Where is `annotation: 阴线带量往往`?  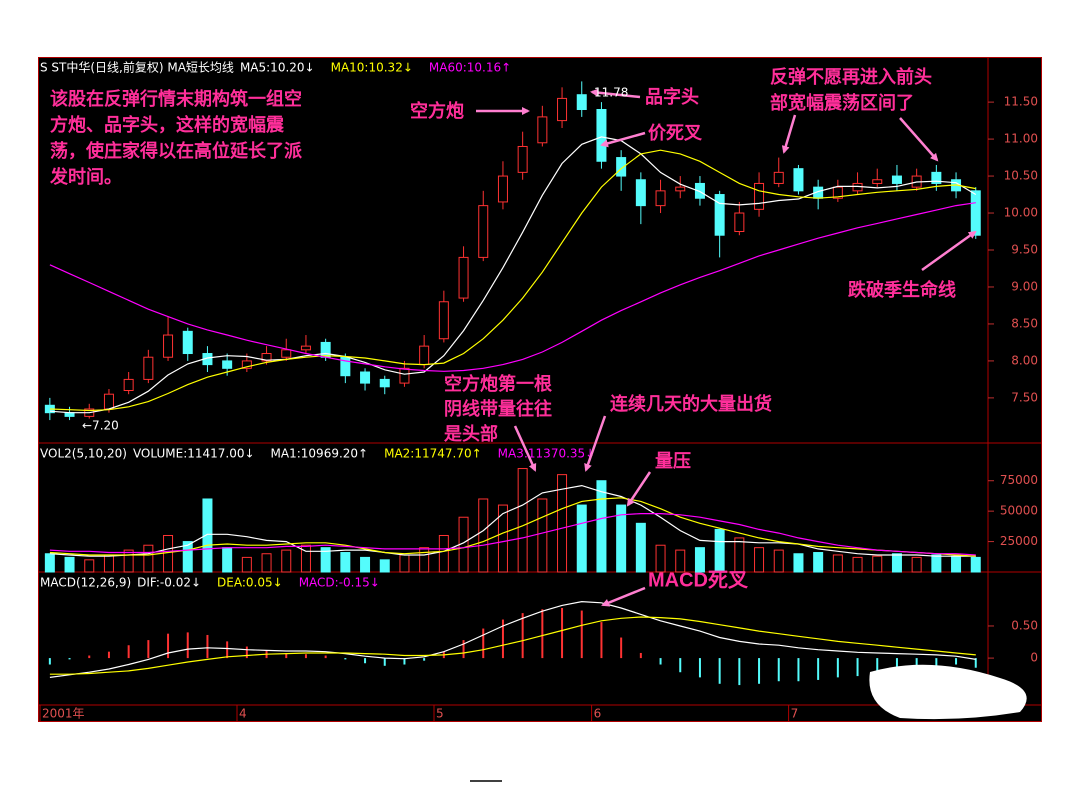
annotation: 阴线带量往往 is located at coordinates (498, 409).